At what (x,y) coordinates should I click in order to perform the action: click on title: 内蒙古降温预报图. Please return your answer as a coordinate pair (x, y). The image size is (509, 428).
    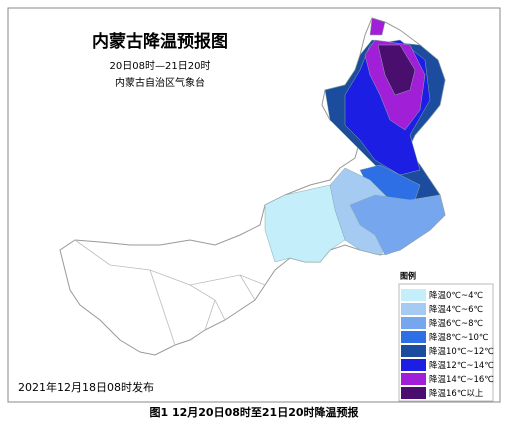
    Looking at the image, I should click on (160, 41).